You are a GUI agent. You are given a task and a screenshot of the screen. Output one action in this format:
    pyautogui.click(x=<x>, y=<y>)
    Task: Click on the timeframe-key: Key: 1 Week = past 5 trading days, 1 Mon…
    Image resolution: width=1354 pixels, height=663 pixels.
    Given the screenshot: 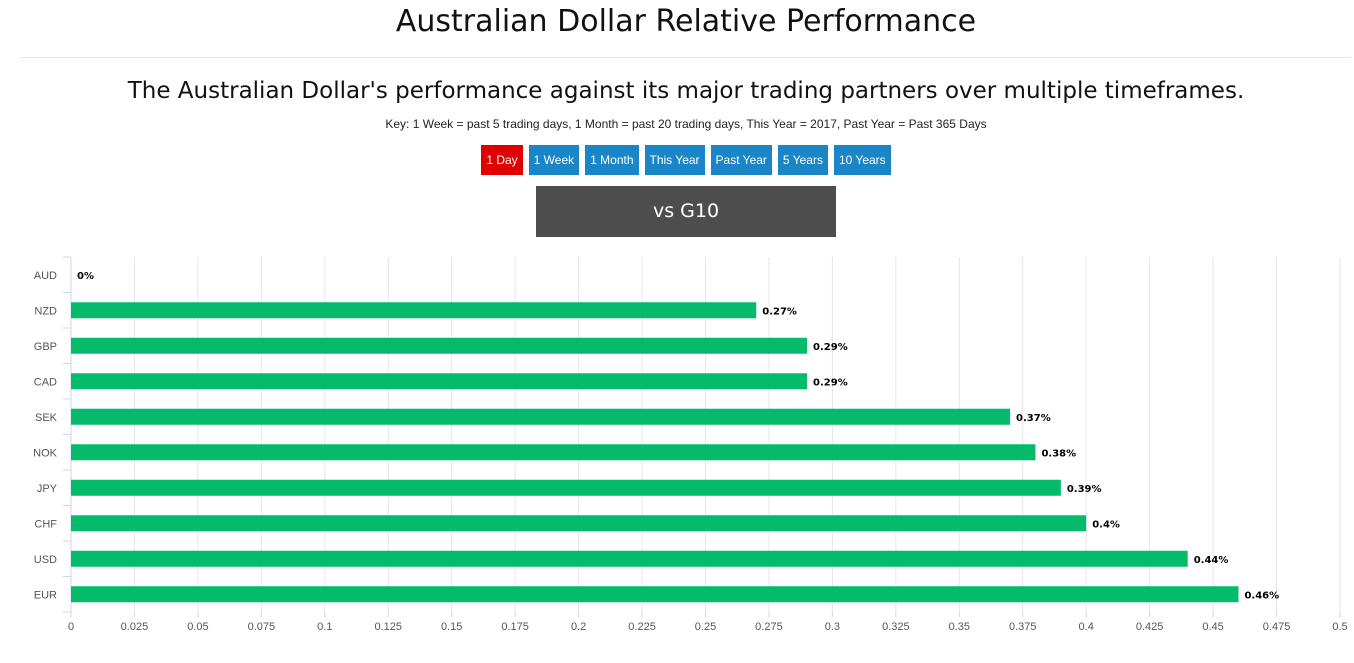 What is the action you would take?
    pyautogui.click(x=686, y=124)
    